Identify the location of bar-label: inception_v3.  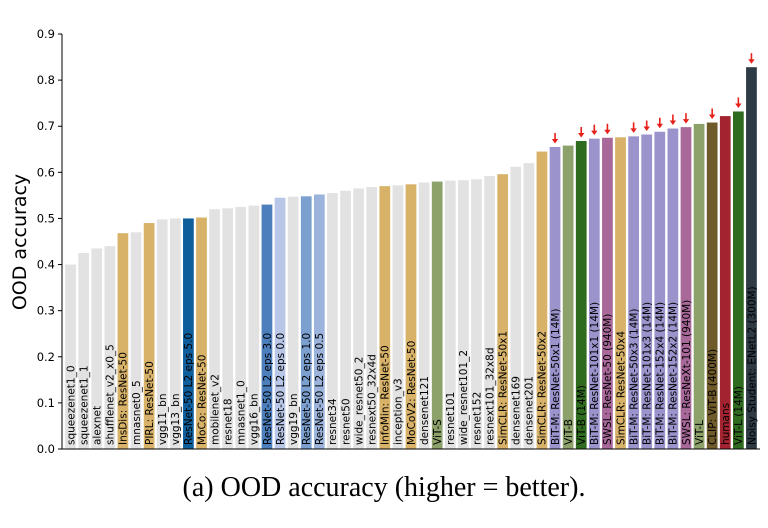
(399, 411).